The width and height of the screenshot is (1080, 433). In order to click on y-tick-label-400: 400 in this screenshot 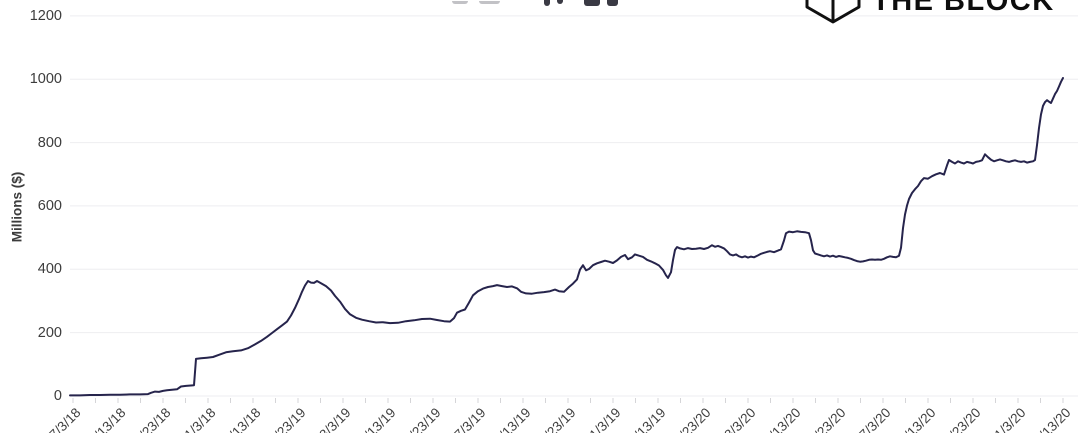, I will do `click(49, 269)`.